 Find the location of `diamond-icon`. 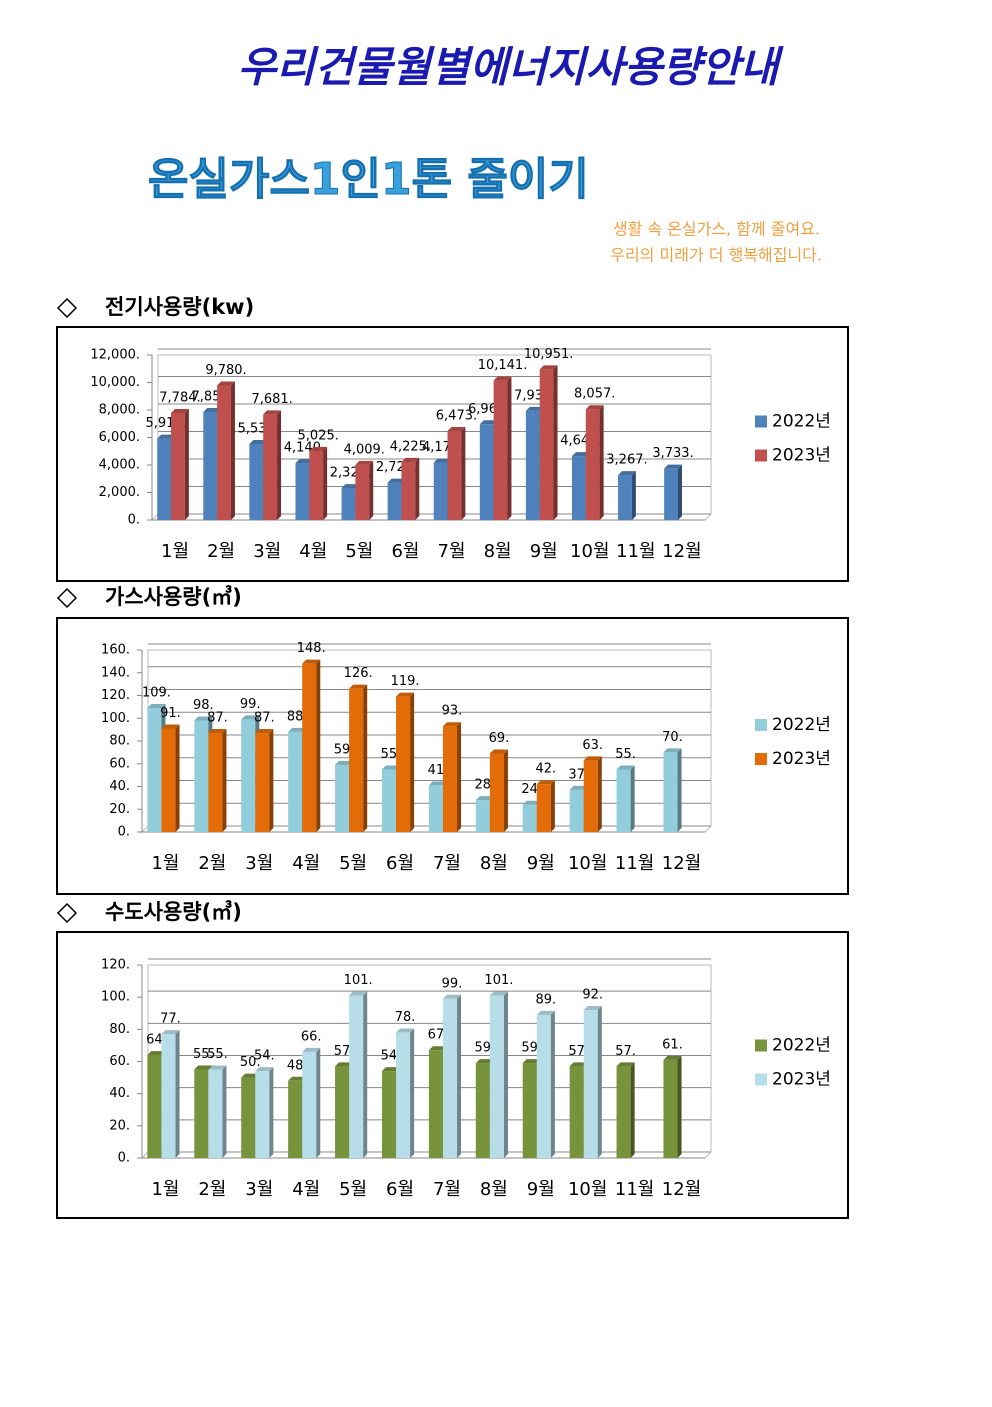

diamond-icon is located at coordinates (67, 913).